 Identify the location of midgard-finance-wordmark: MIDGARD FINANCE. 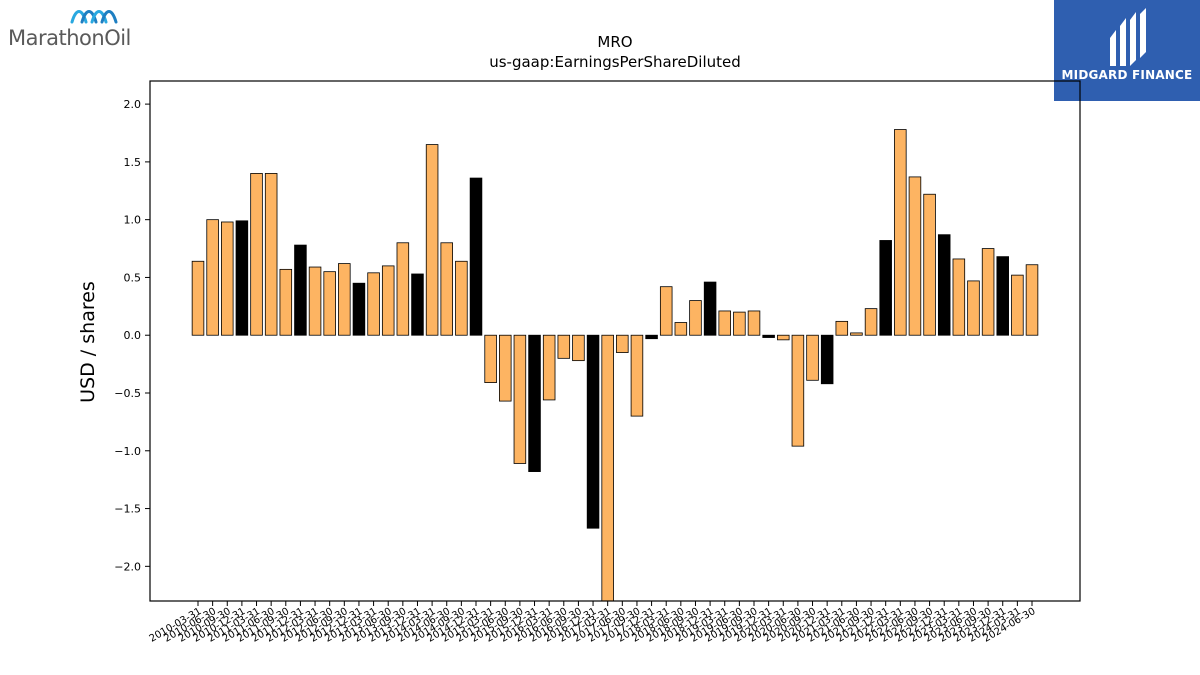
(1127, 75).